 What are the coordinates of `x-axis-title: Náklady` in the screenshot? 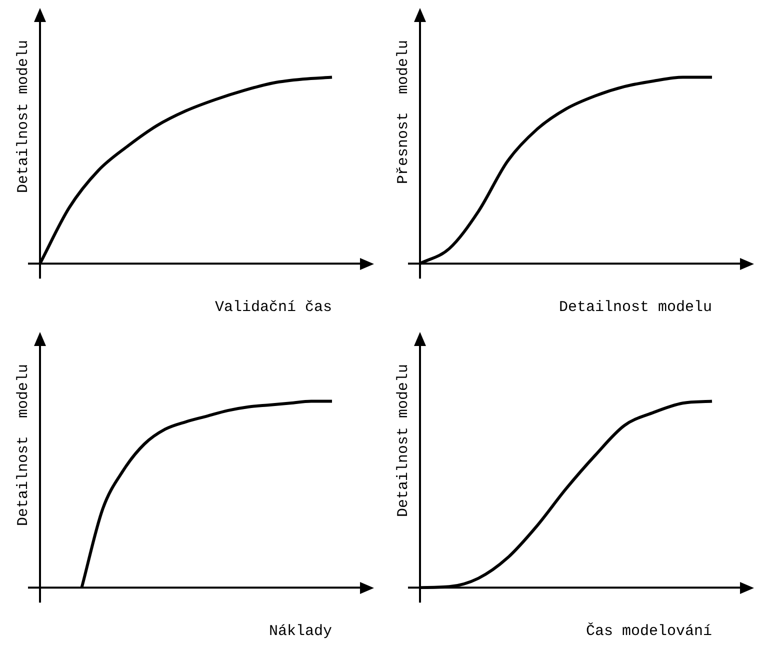 It's located at (300, 631).